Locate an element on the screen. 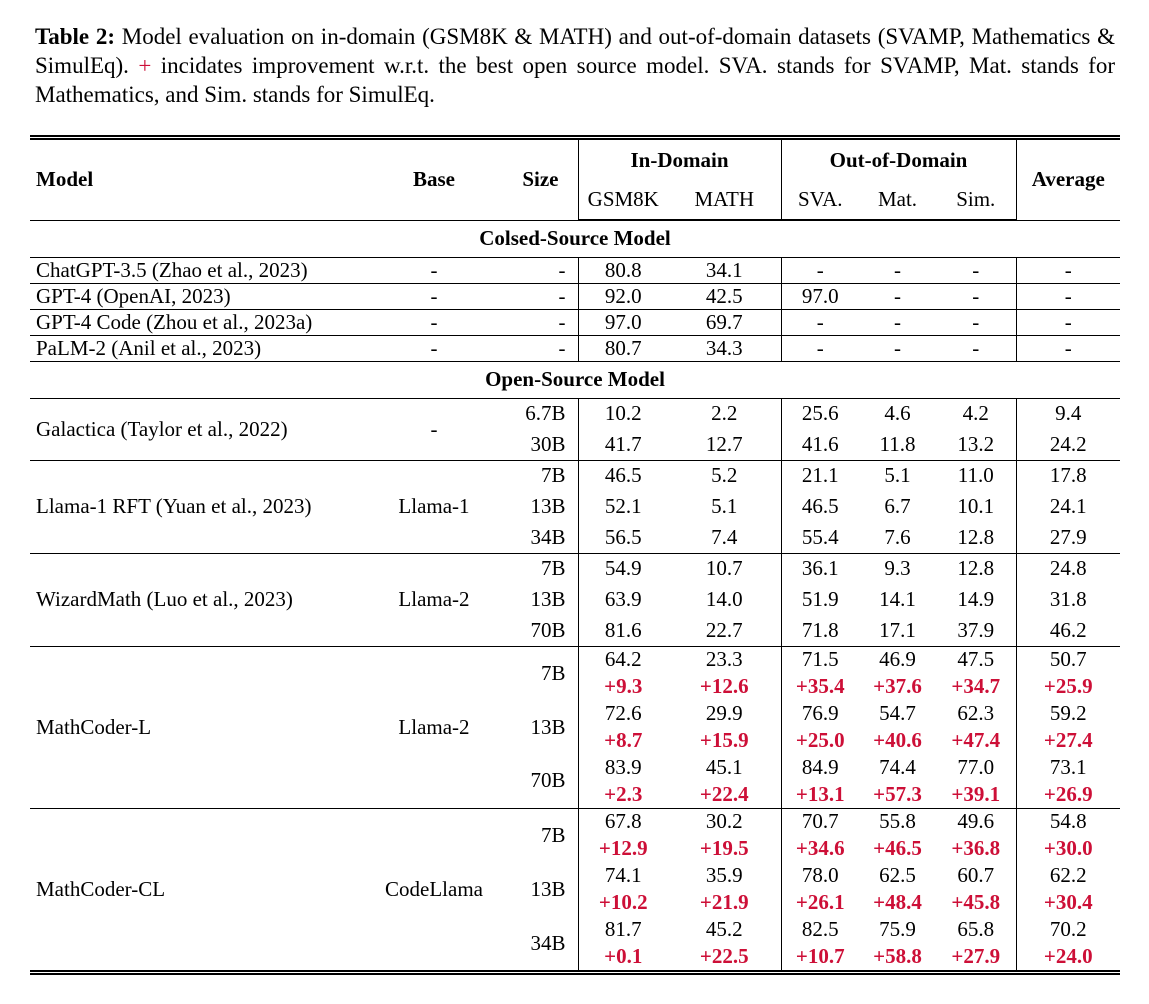 The width and height of the screenshot is (1149, 1004). value-cell: 60.7 is located at coordinates (976, 875).